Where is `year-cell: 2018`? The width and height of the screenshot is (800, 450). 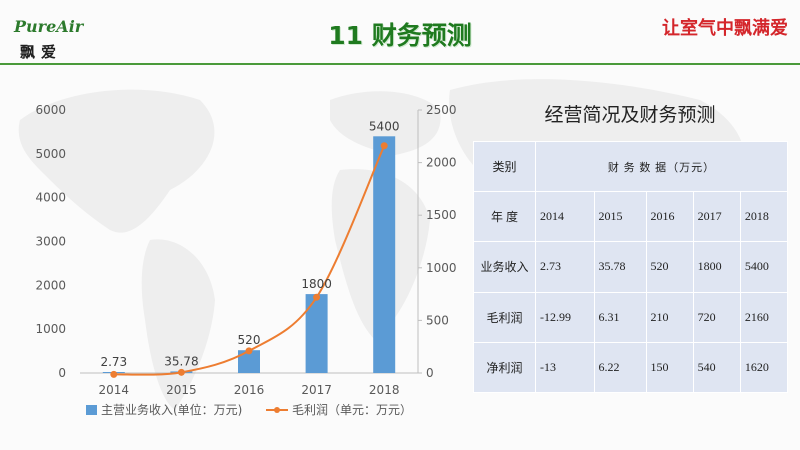 year-cell: 2018 is located at coordinates (764, 217).